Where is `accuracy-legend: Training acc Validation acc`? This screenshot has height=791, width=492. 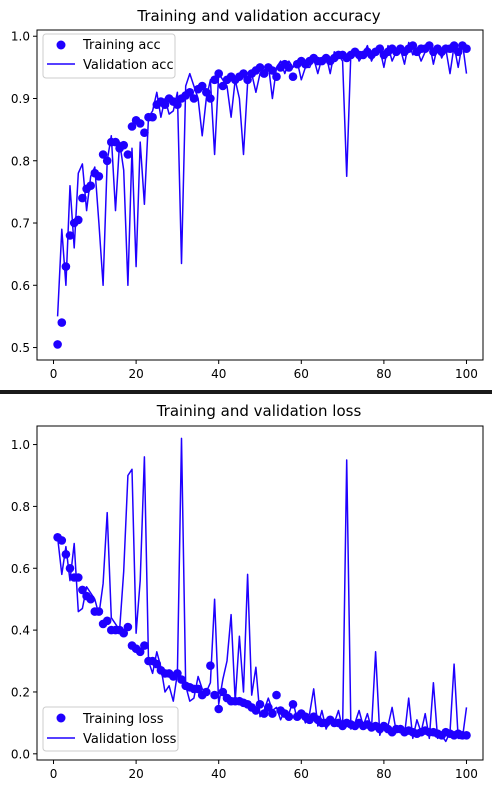 accuracy-legend: Training acc Validation acc is located at coordinates (109, 56).